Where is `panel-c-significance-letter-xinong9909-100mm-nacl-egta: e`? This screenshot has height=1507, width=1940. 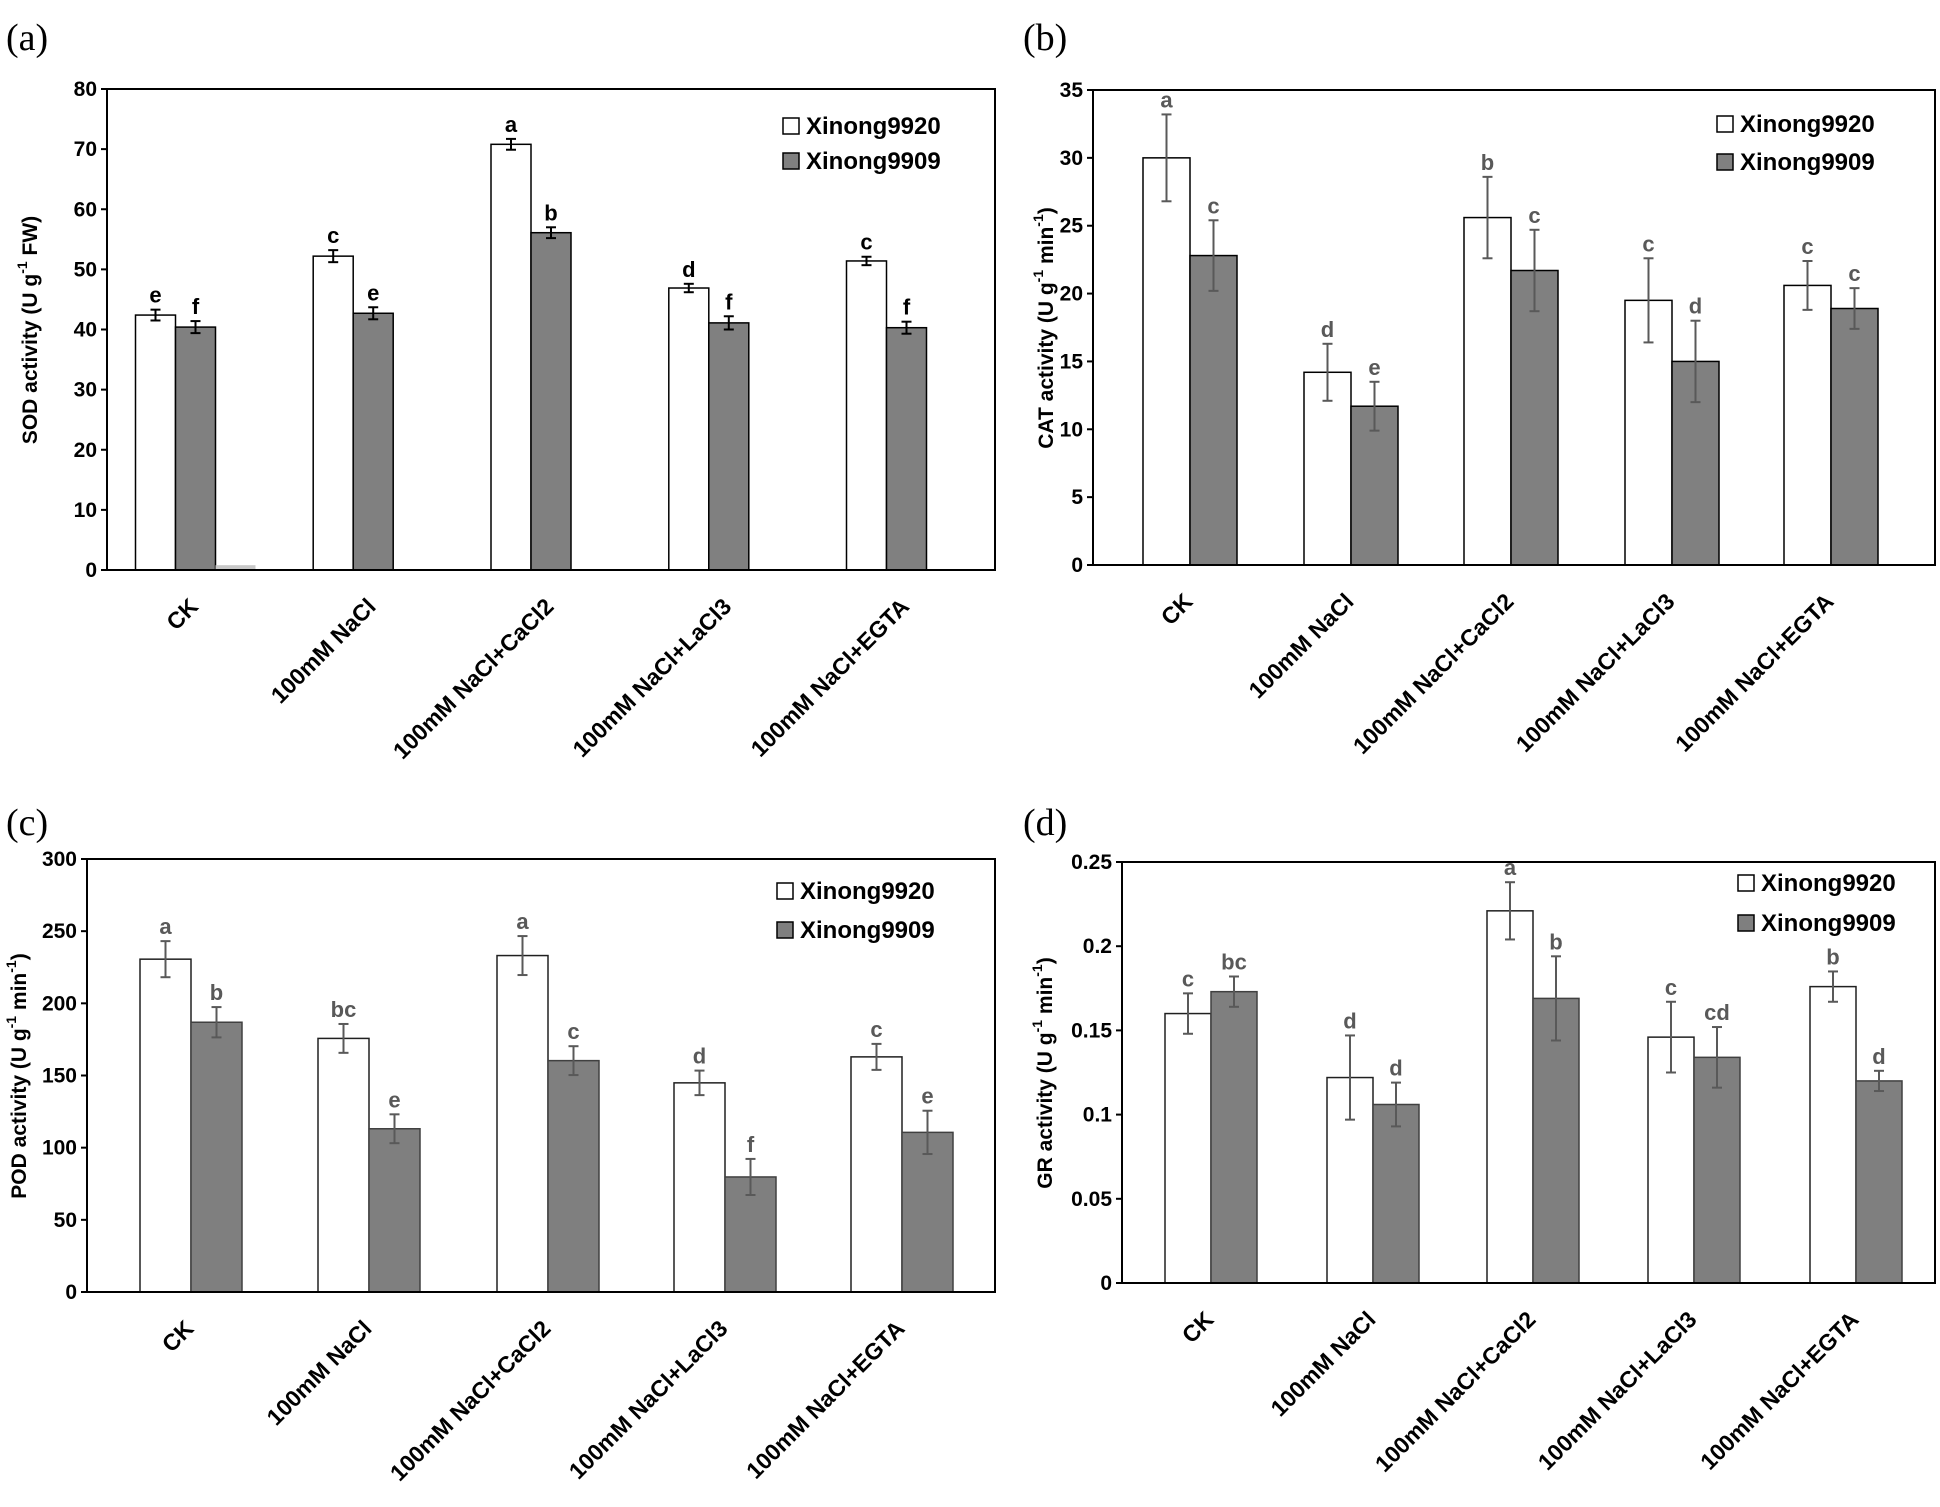
panel-c-significance-letter-xinong9909-100mm-nacl-egta: e is located at coordinates (927, 1096).